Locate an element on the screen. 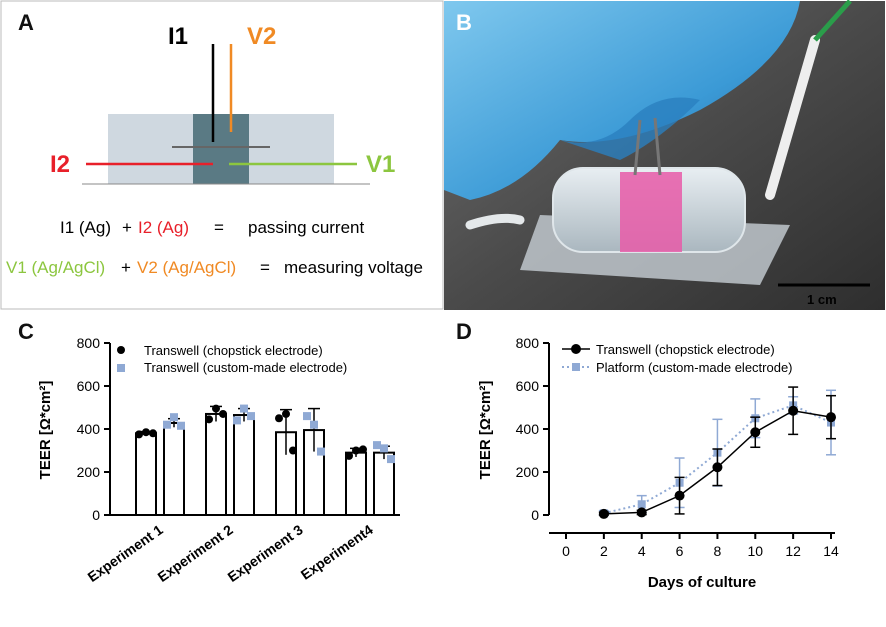  chart-d-xtick-label: 6 is located at coordinates (680, 551).